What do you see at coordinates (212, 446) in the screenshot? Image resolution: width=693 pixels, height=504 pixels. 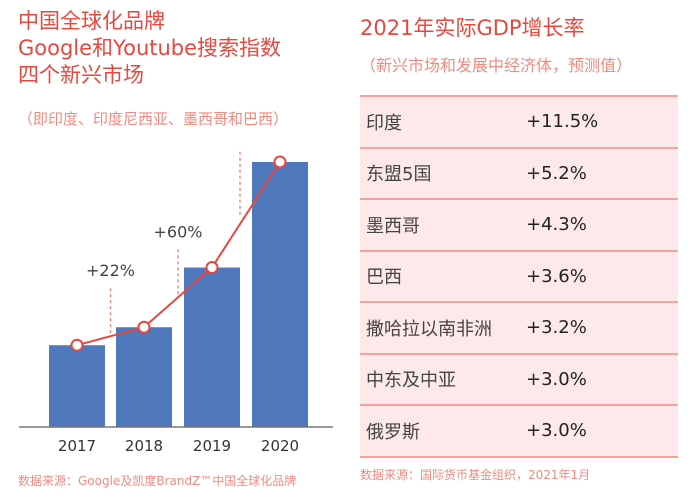 I see `x-tick-label: 2019` at bounding box center [212, 446].